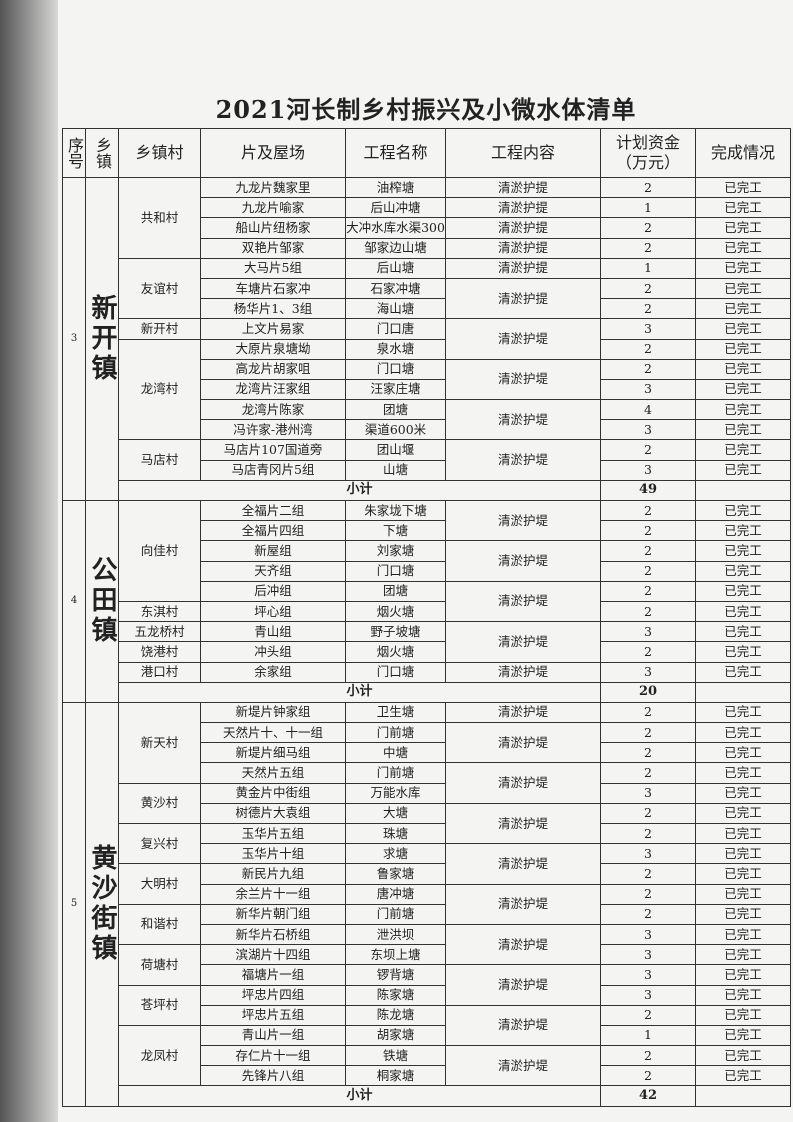  Describe the element at coordinates (273, 914) in the screenshot. I see `place: 新华片朝门组` at that location.